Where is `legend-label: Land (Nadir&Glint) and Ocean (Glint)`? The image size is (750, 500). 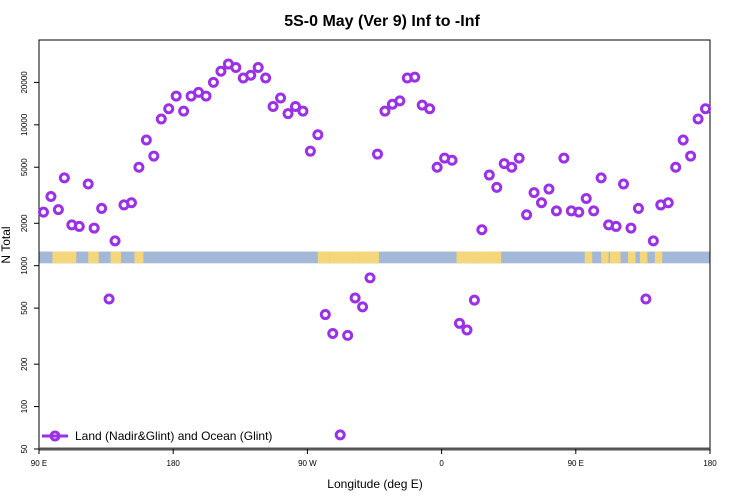 legend-label: Land (Nadir&Glint) and Ocean (Glint) is located at coordinates (173, 436).